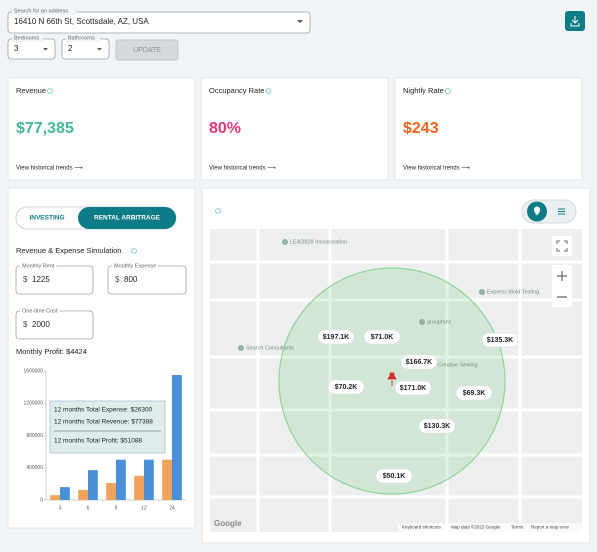 The height and width of the screenshot is (552, 597). What do you see at coordinates (513, 292) in the screenshot?
I see `place-name: Express Mold Testing` at bounding box center [513, 292].